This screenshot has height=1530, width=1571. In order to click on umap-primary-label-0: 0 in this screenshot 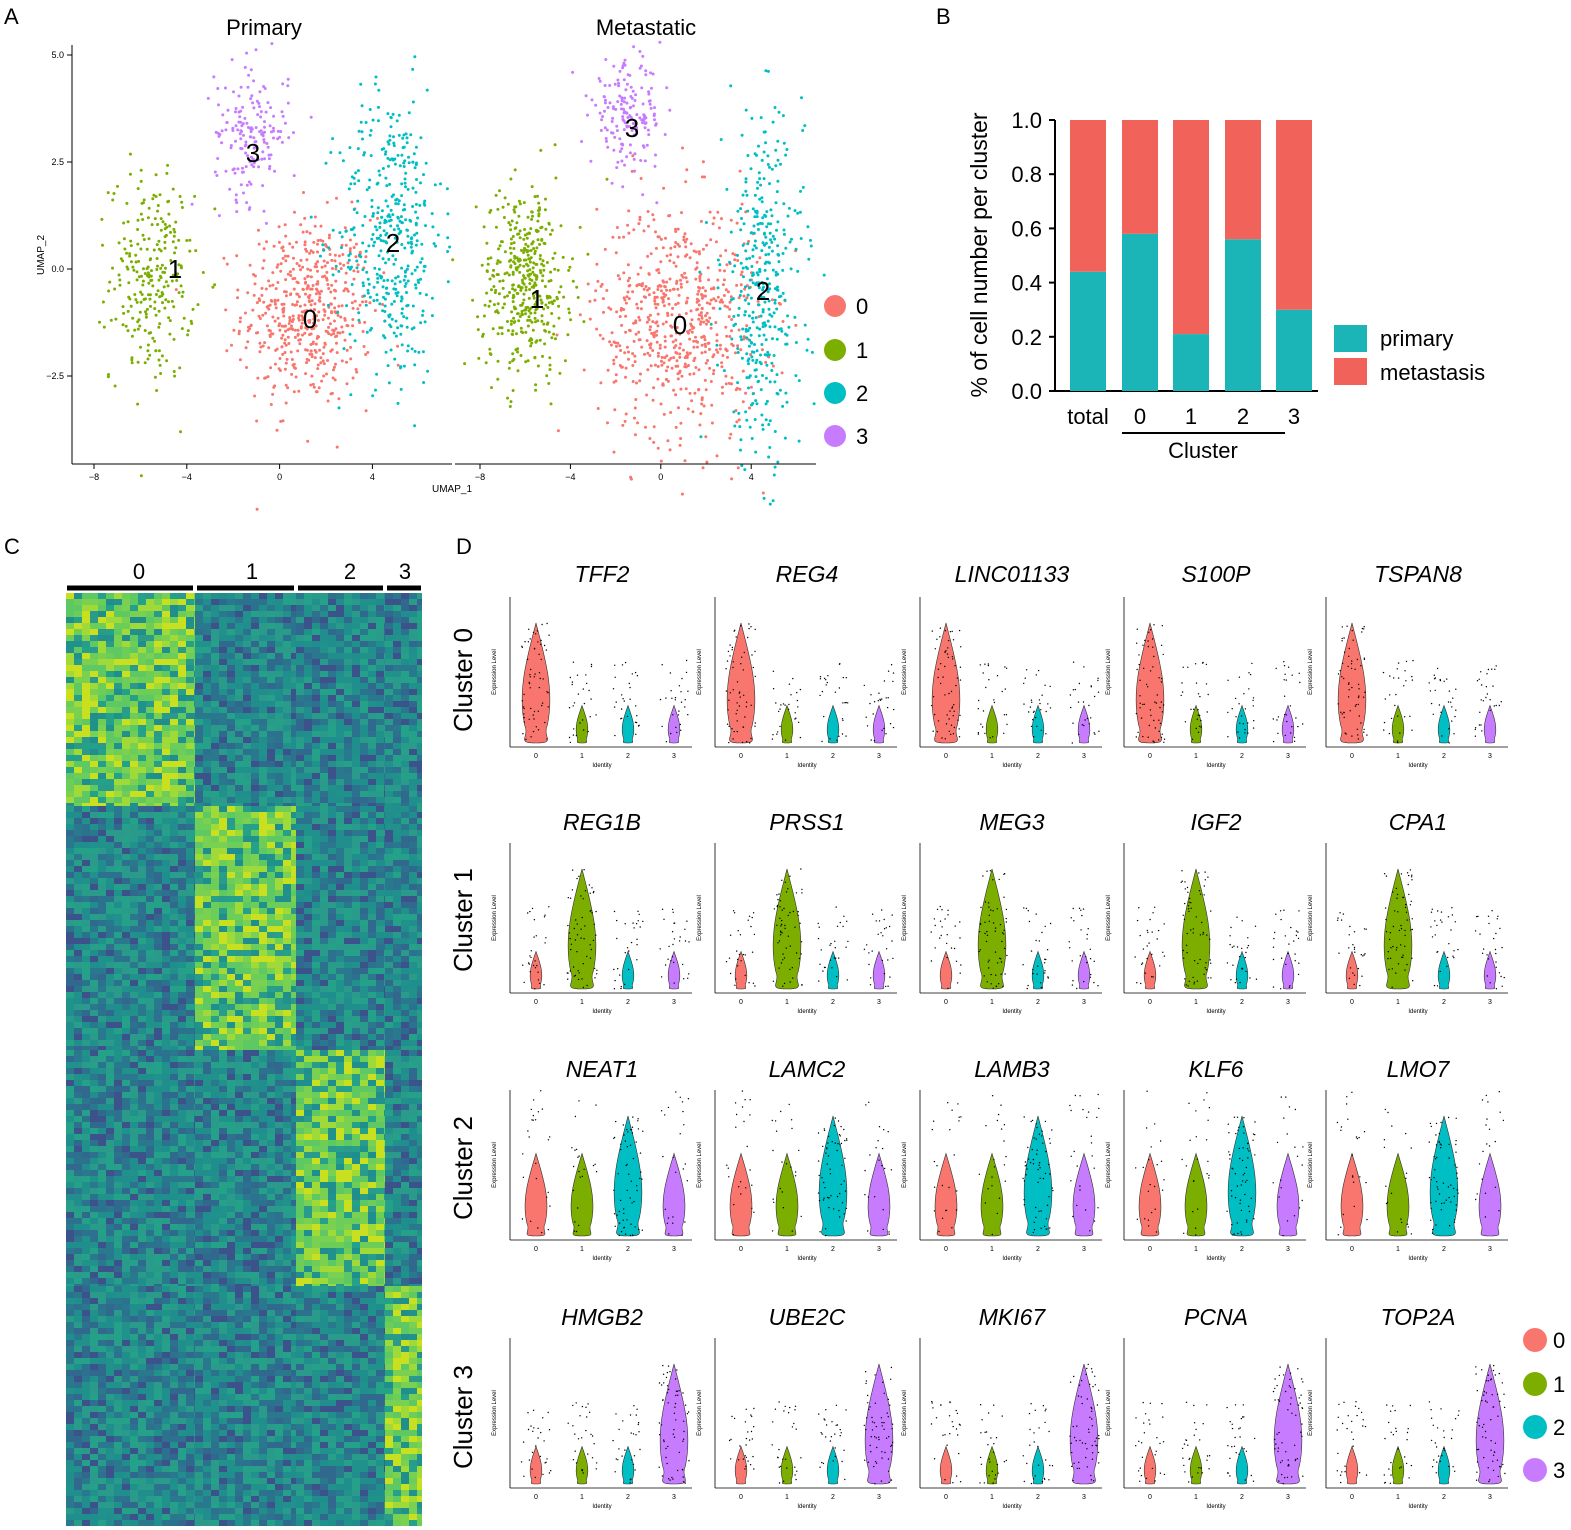, I will do `click(310, 319)`.